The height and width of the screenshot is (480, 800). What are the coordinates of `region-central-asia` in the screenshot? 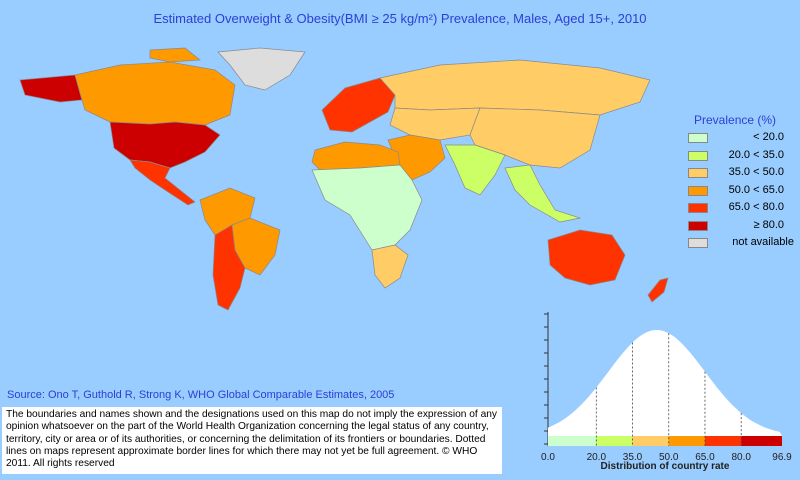 It's located at (435, 124).